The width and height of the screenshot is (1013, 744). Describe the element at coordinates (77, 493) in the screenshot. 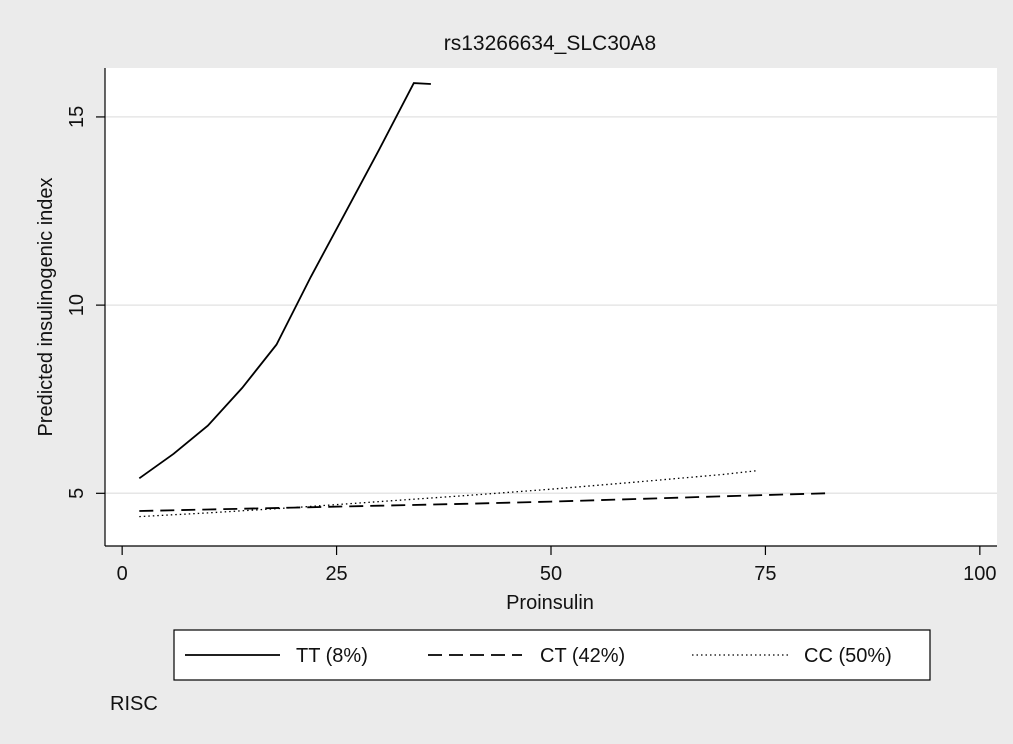

I see `y-tick-label: 5` at that location.